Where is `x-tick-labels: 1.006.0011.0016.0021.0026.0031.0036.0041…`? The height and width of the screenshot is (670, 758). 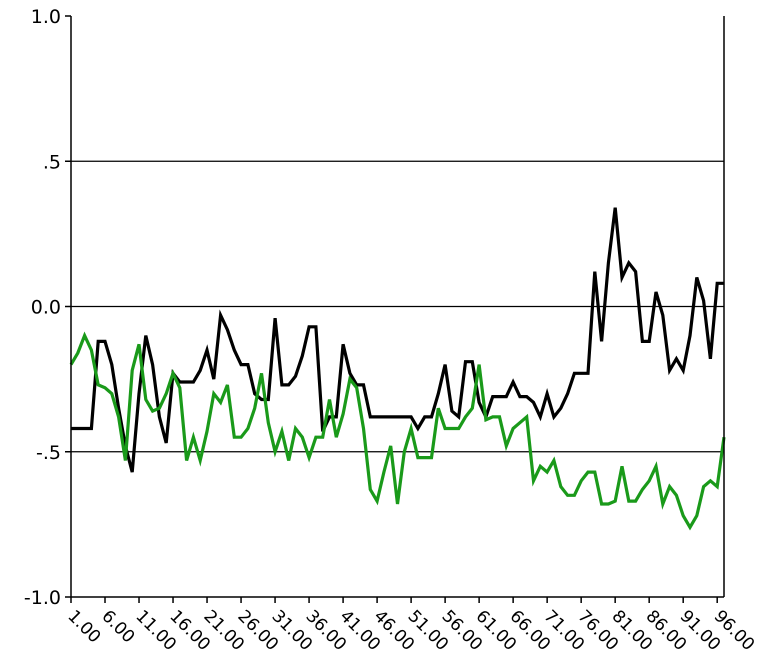 x-tick-labels: 1.006.0011.0016.0021.0026.0031.0036.0041… is located at coordinates (410, 630).